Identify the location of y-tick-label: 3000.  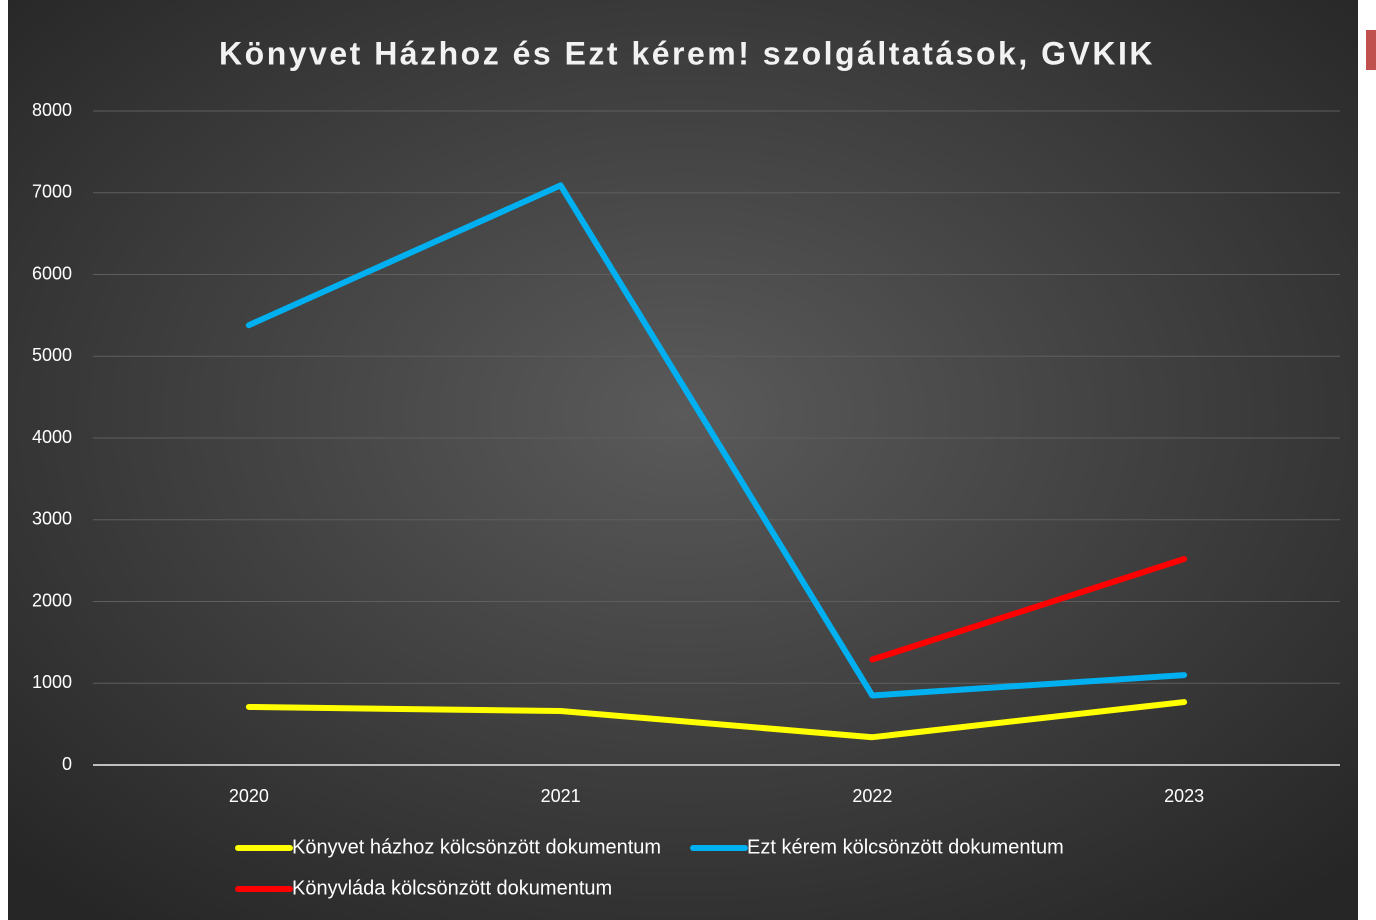
(52, 519).